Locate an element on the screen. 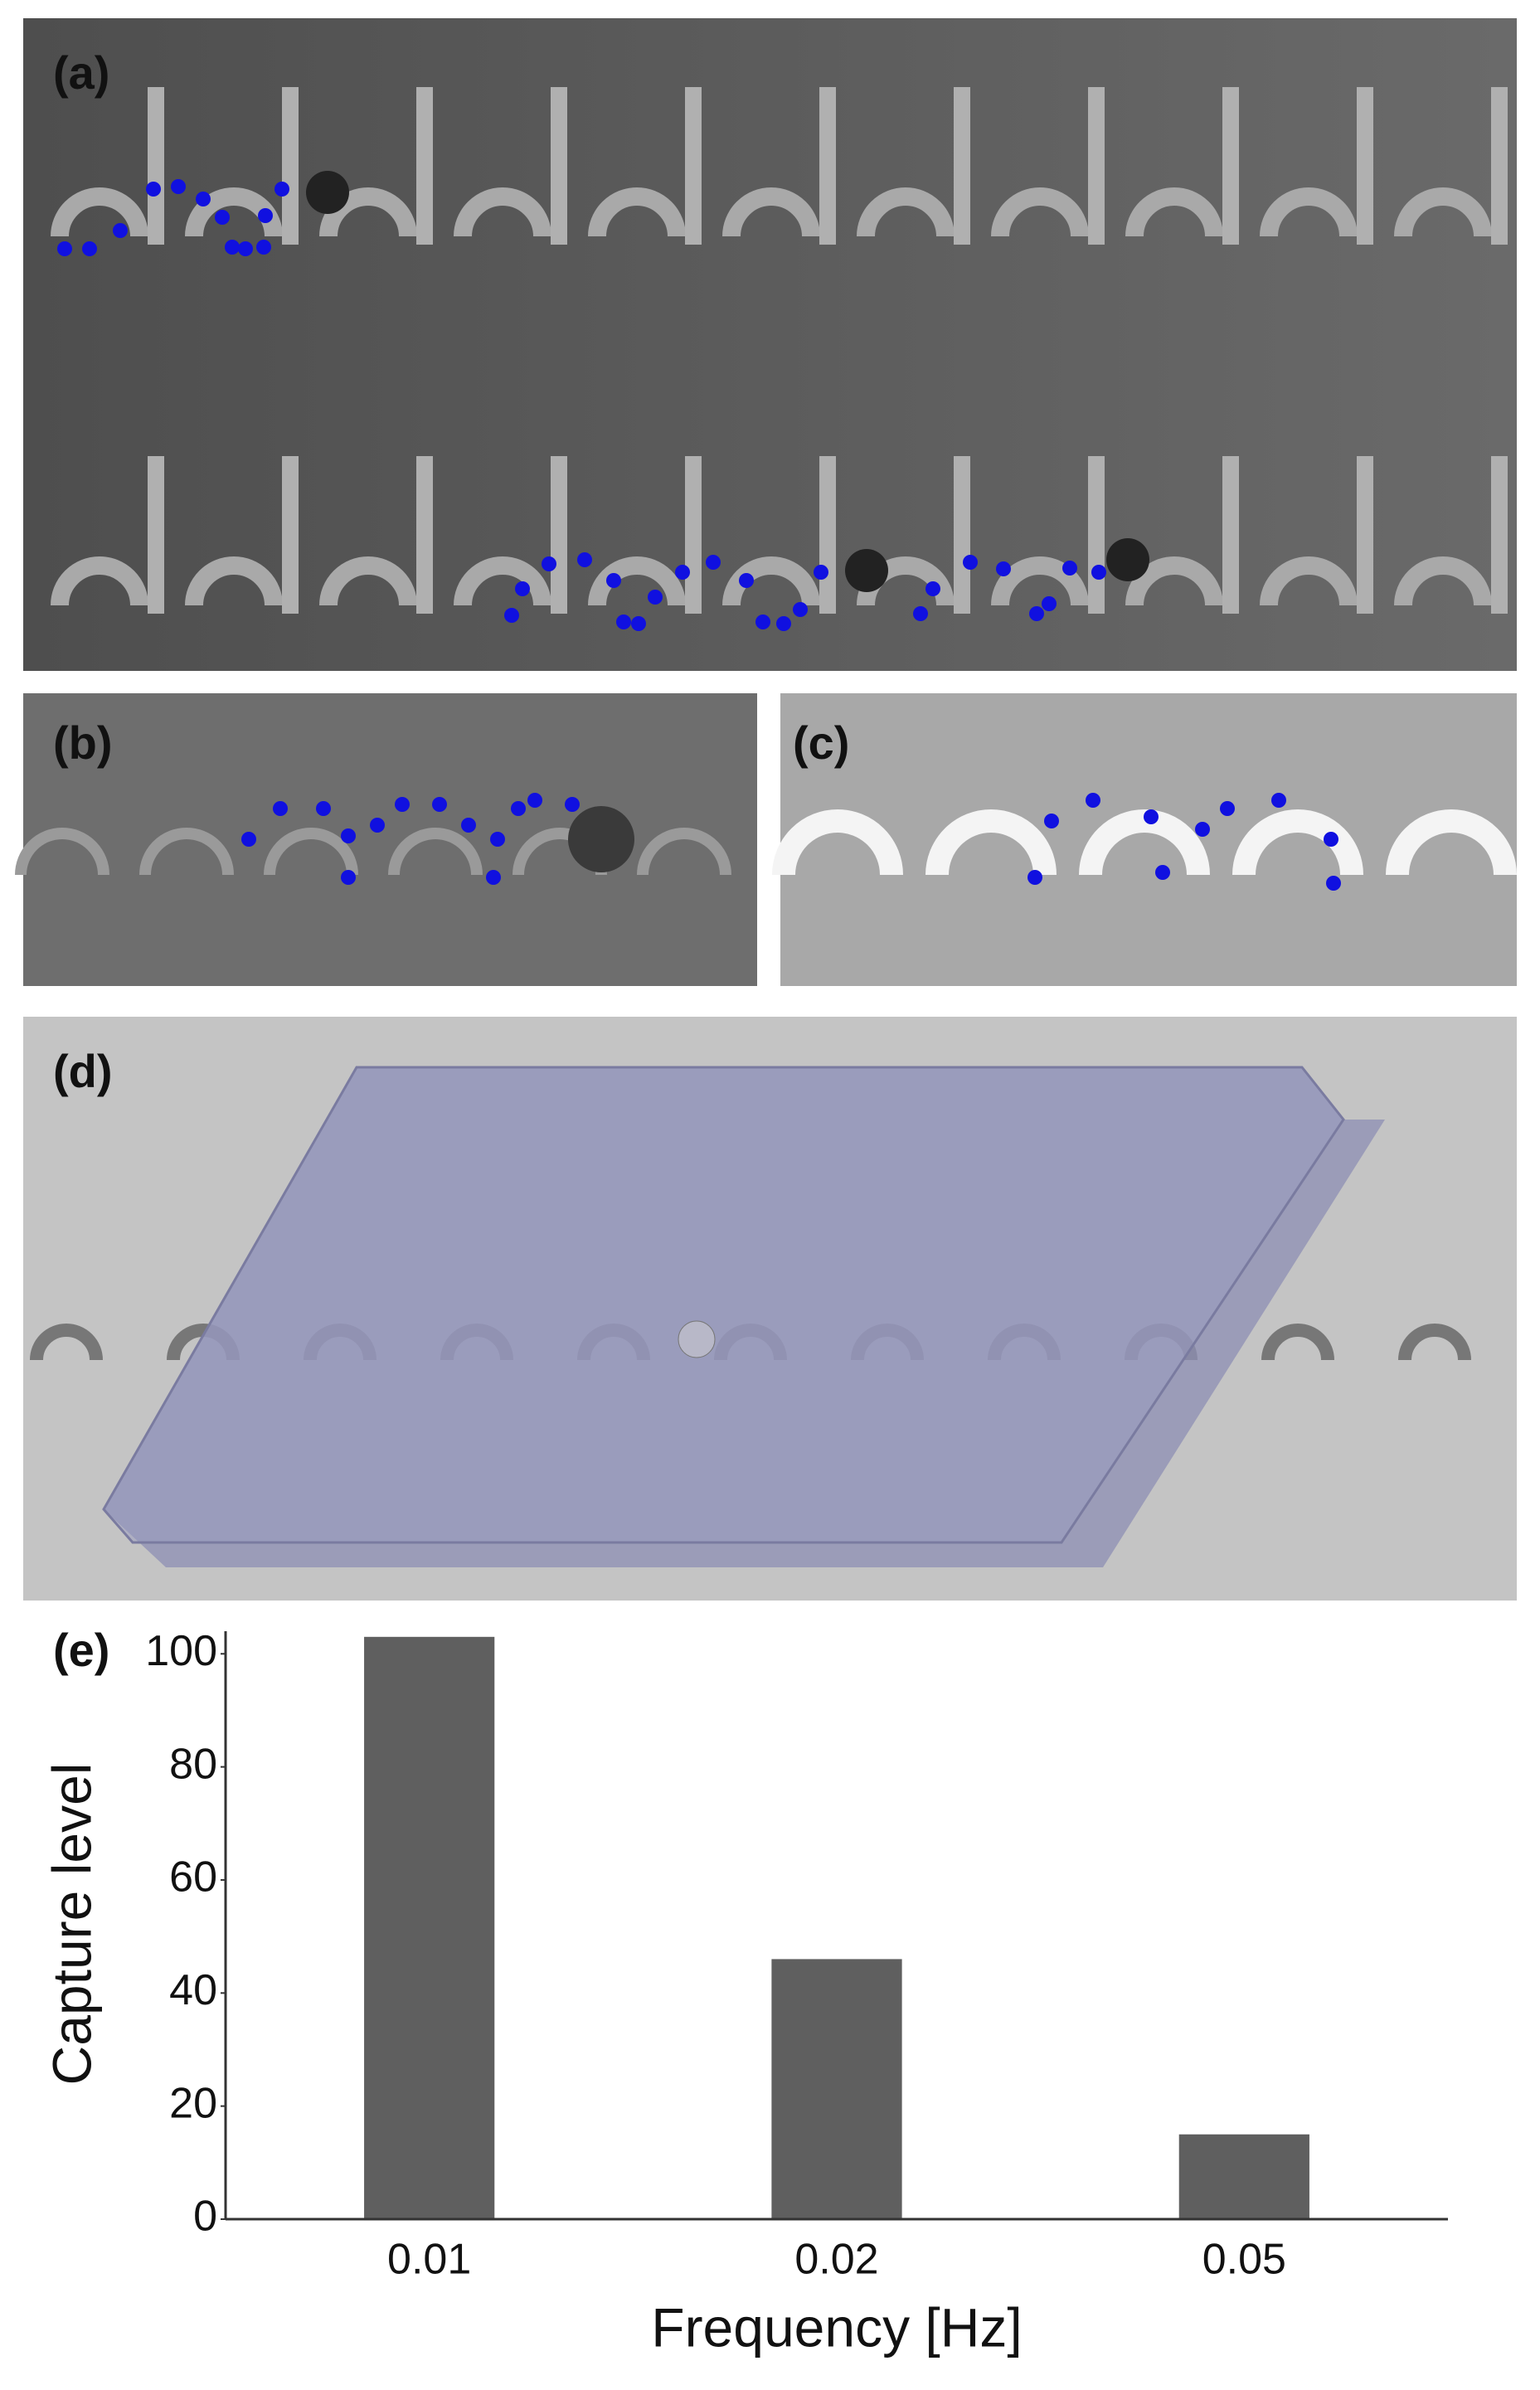 The image size is (1540, 2390). panel-c-traps is located at coordinates (1144, 842).